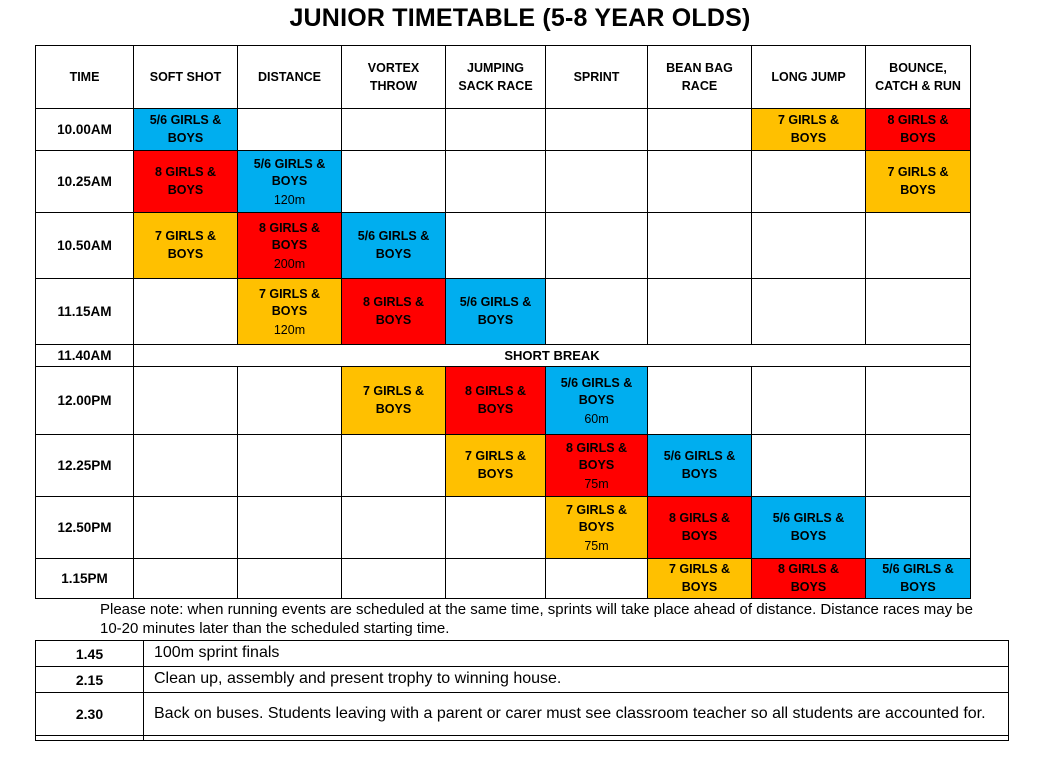  What do you see at coordinates (289, 263) in the screenshot?
I see `event-distance-note: 200m` at bounding box center [289, 263].